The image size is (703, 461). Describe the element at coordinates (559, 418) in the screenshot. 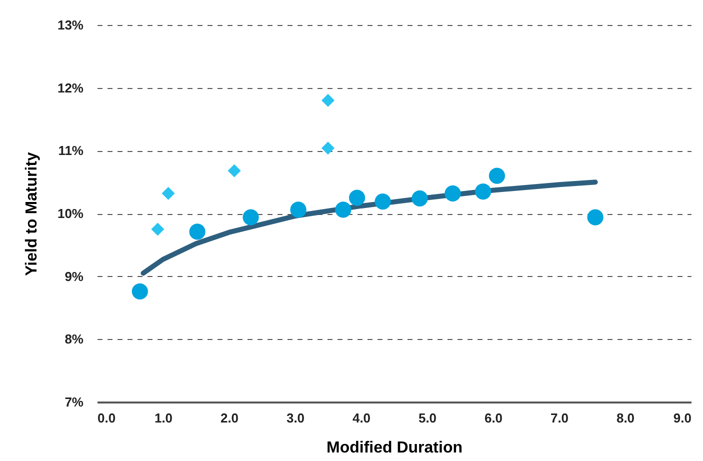

I see `x-tick-label: 7.0` at that location.